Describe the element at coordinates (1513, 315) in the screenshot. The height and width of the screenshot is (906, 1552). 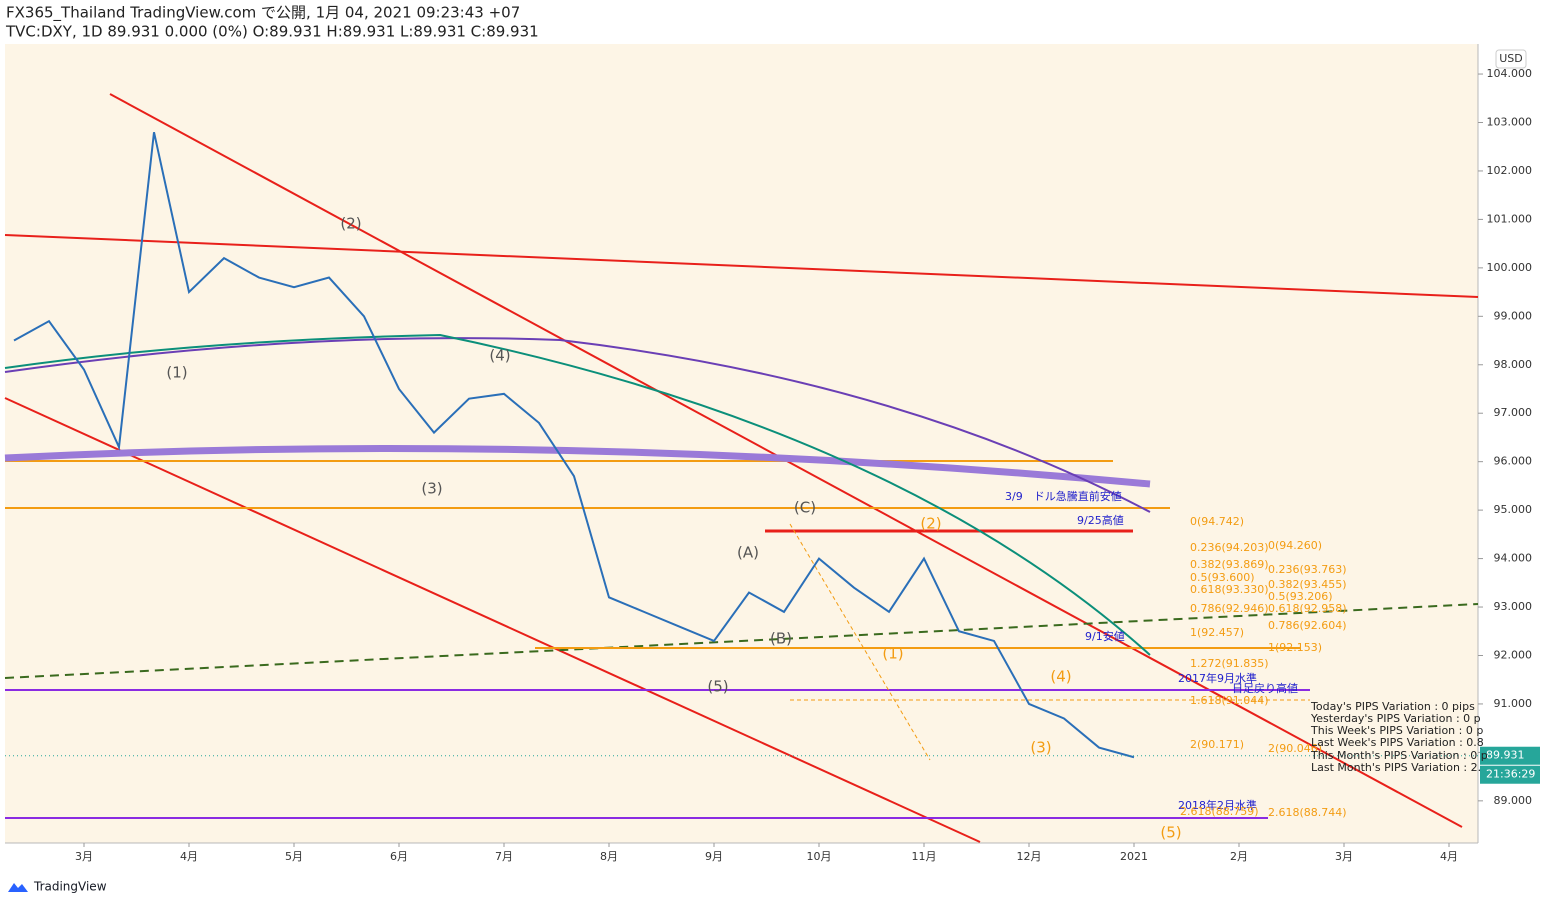
I see `y-tick-label: 99.000` at that location.